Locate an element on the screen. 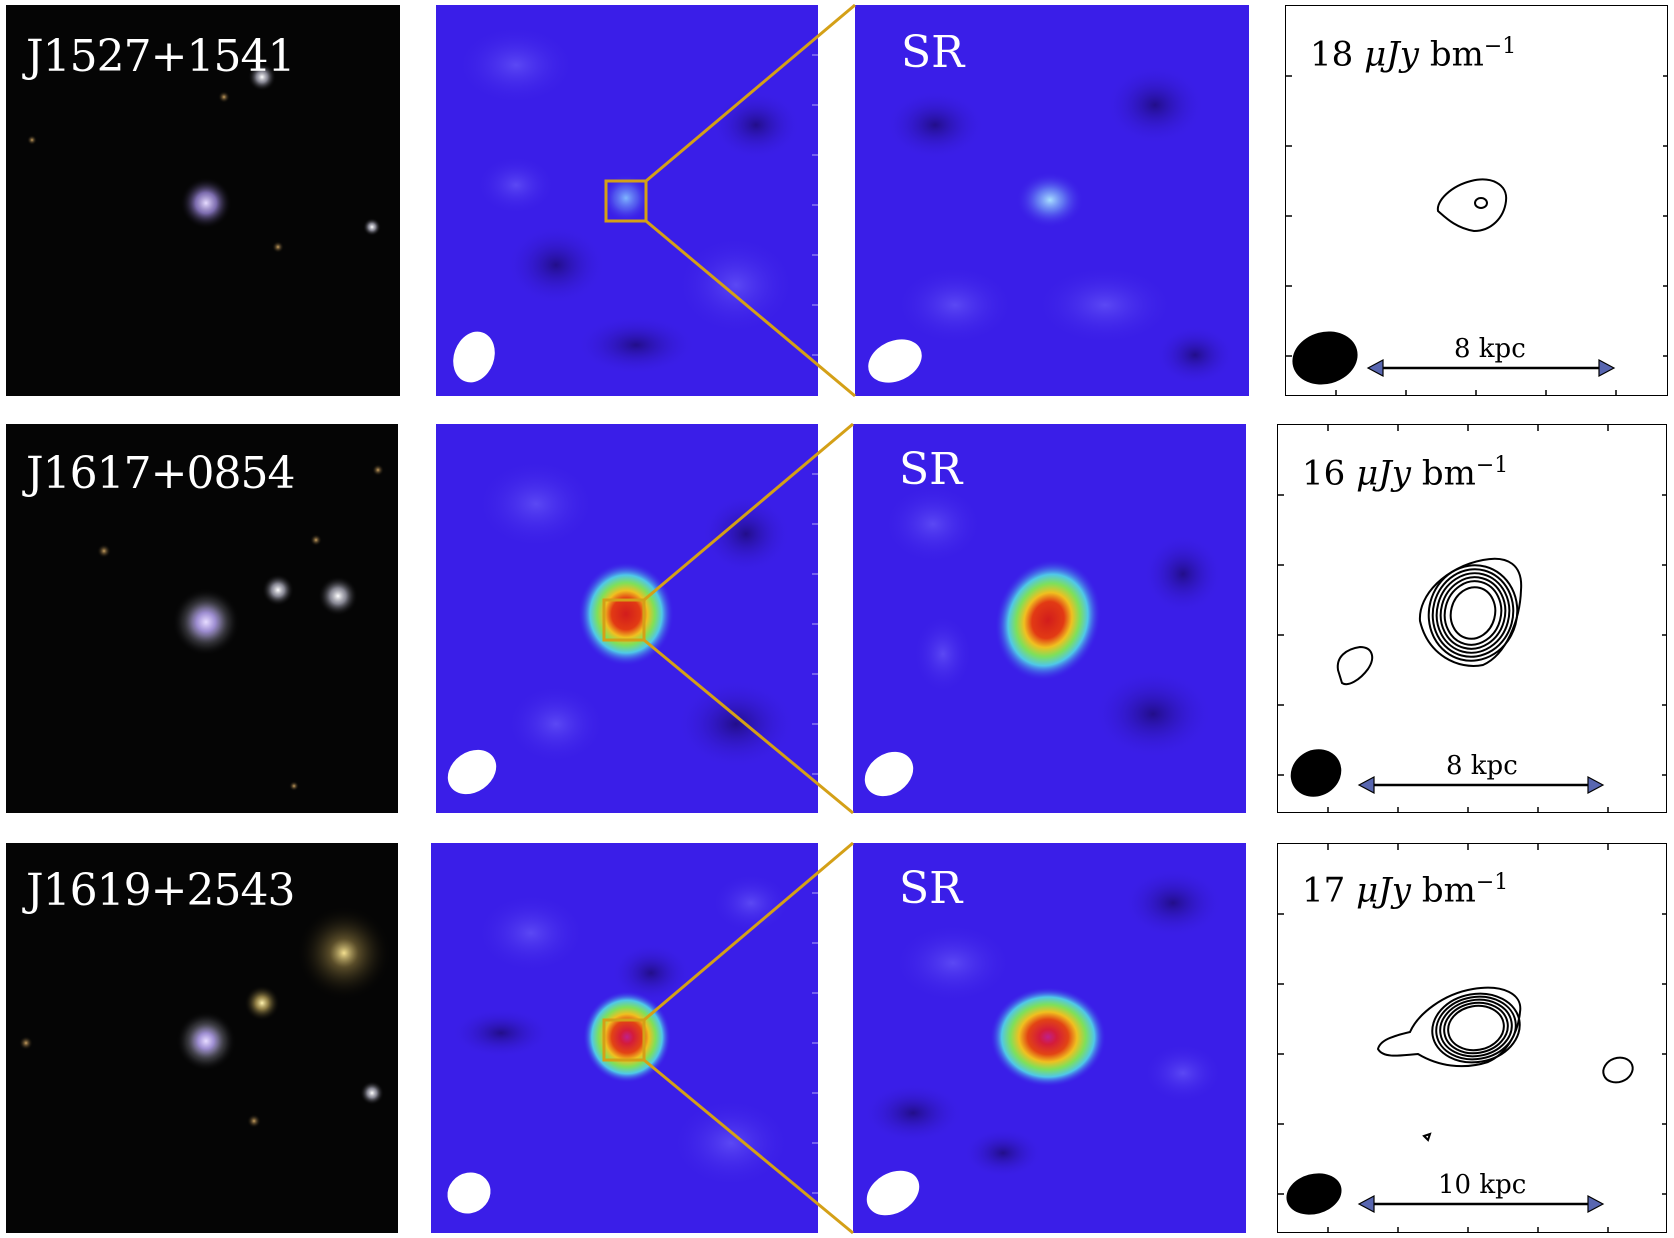 The width and height of the screenshot is (1674, 1238). sr-image-row2: SR is located at coordinates (1049, 618).